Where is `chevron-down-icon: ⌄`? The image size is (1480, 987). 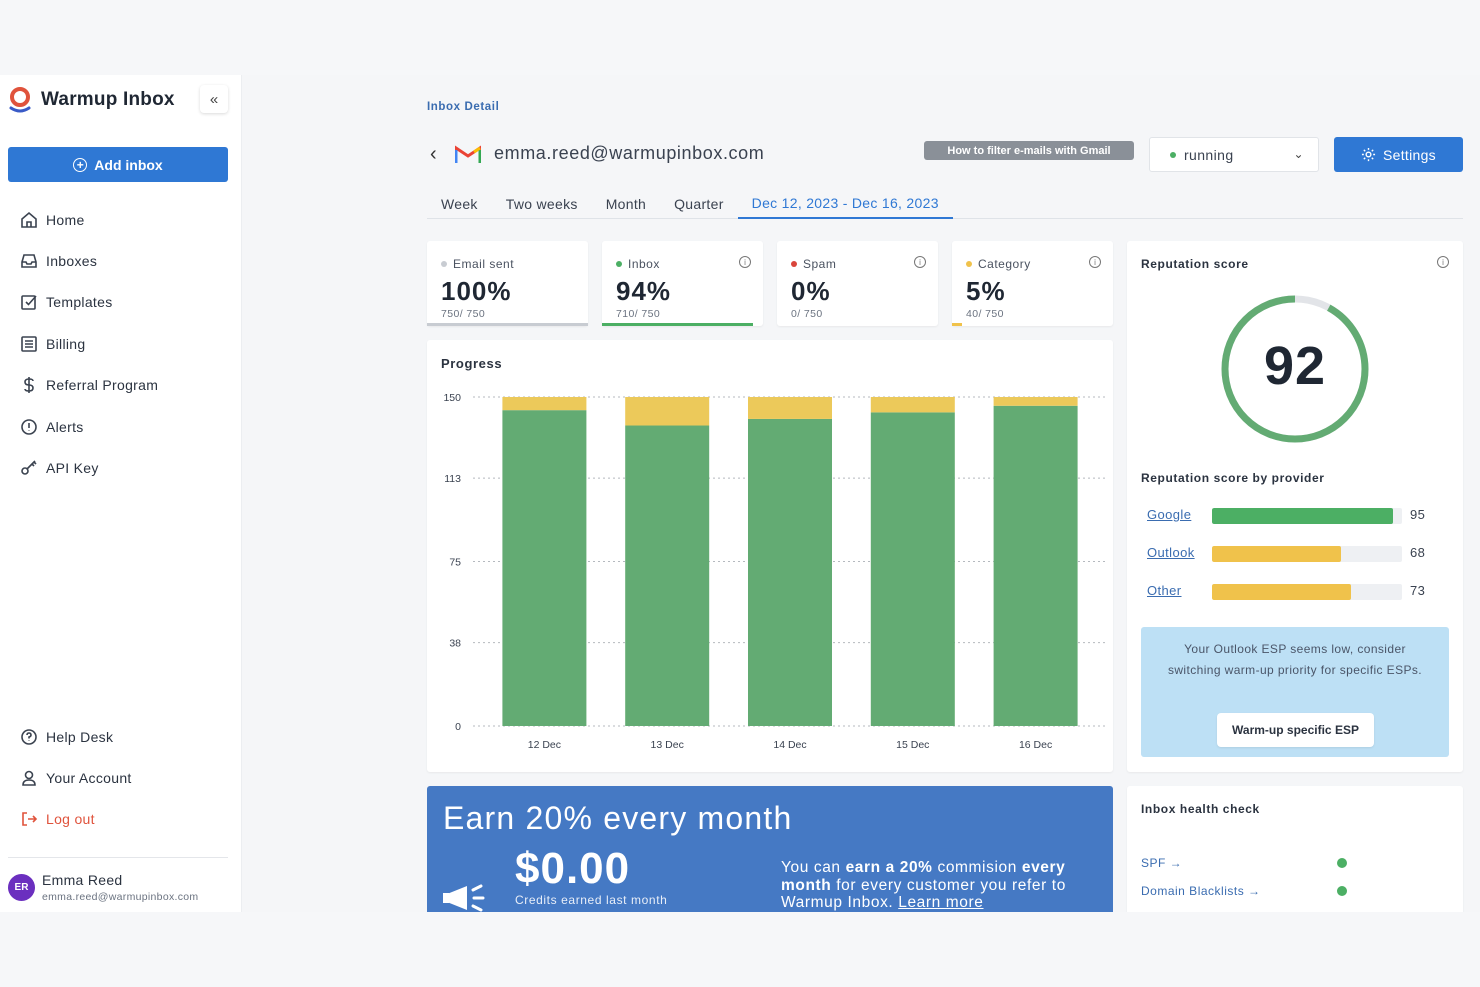
chevron-down-icon: ⌄ is located at coordinates (1298, 154).